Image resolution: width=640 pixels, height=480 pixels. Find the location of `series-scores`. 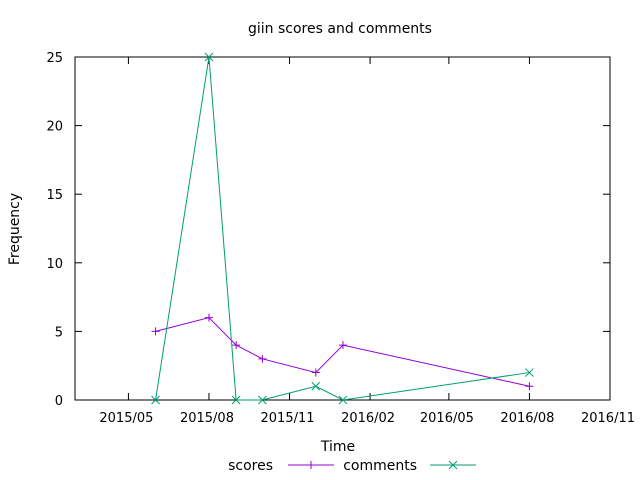

series-scores is located at coordinates (342, 352).